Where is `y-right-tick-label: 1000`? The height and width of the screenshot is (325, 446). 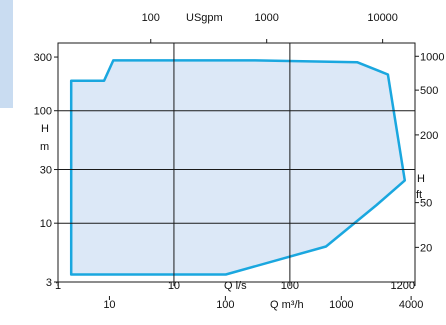 y-right-tick-label: 1000 is located at coordinates (432, 57).